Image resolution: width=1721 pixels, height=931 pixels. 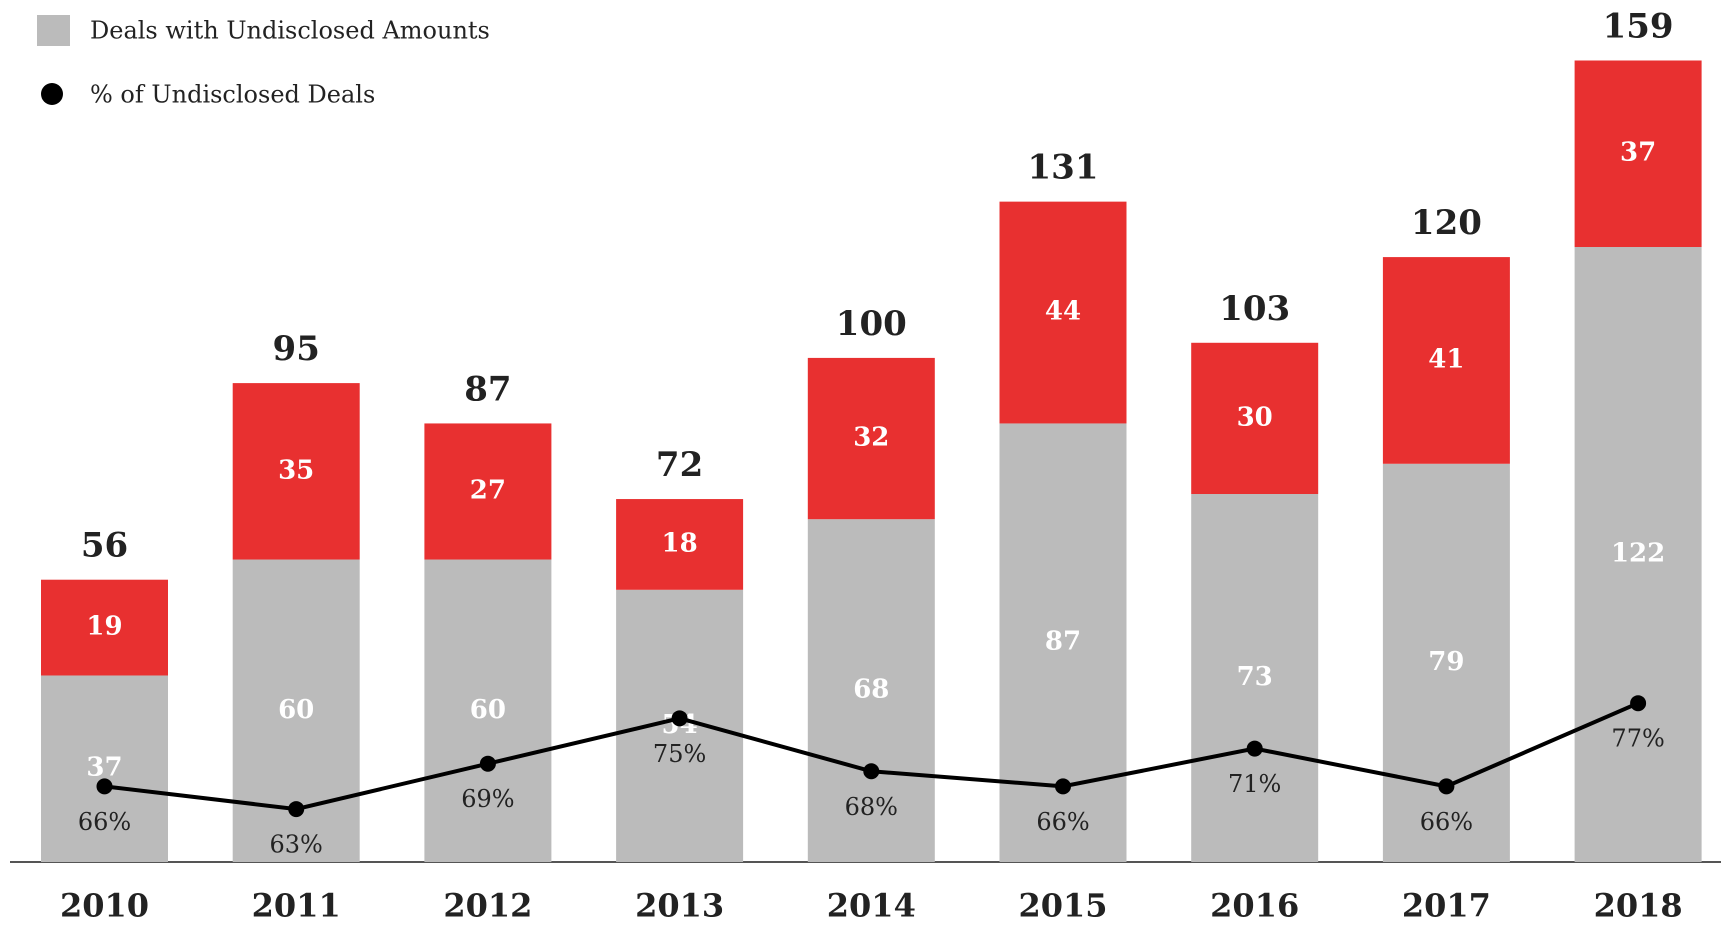 What do you see at coordinates (296, 349) in the screenshot?
I see `total-label: 95` at bounding box center [296, 349].